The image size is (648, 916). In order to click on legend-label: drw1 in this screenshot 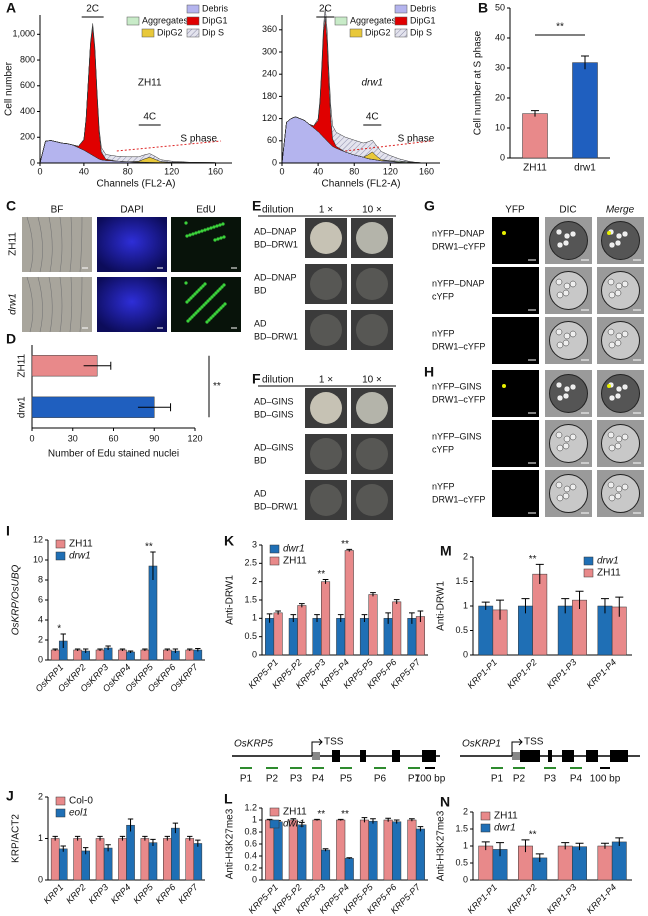, I will do `click(80, 556)`.